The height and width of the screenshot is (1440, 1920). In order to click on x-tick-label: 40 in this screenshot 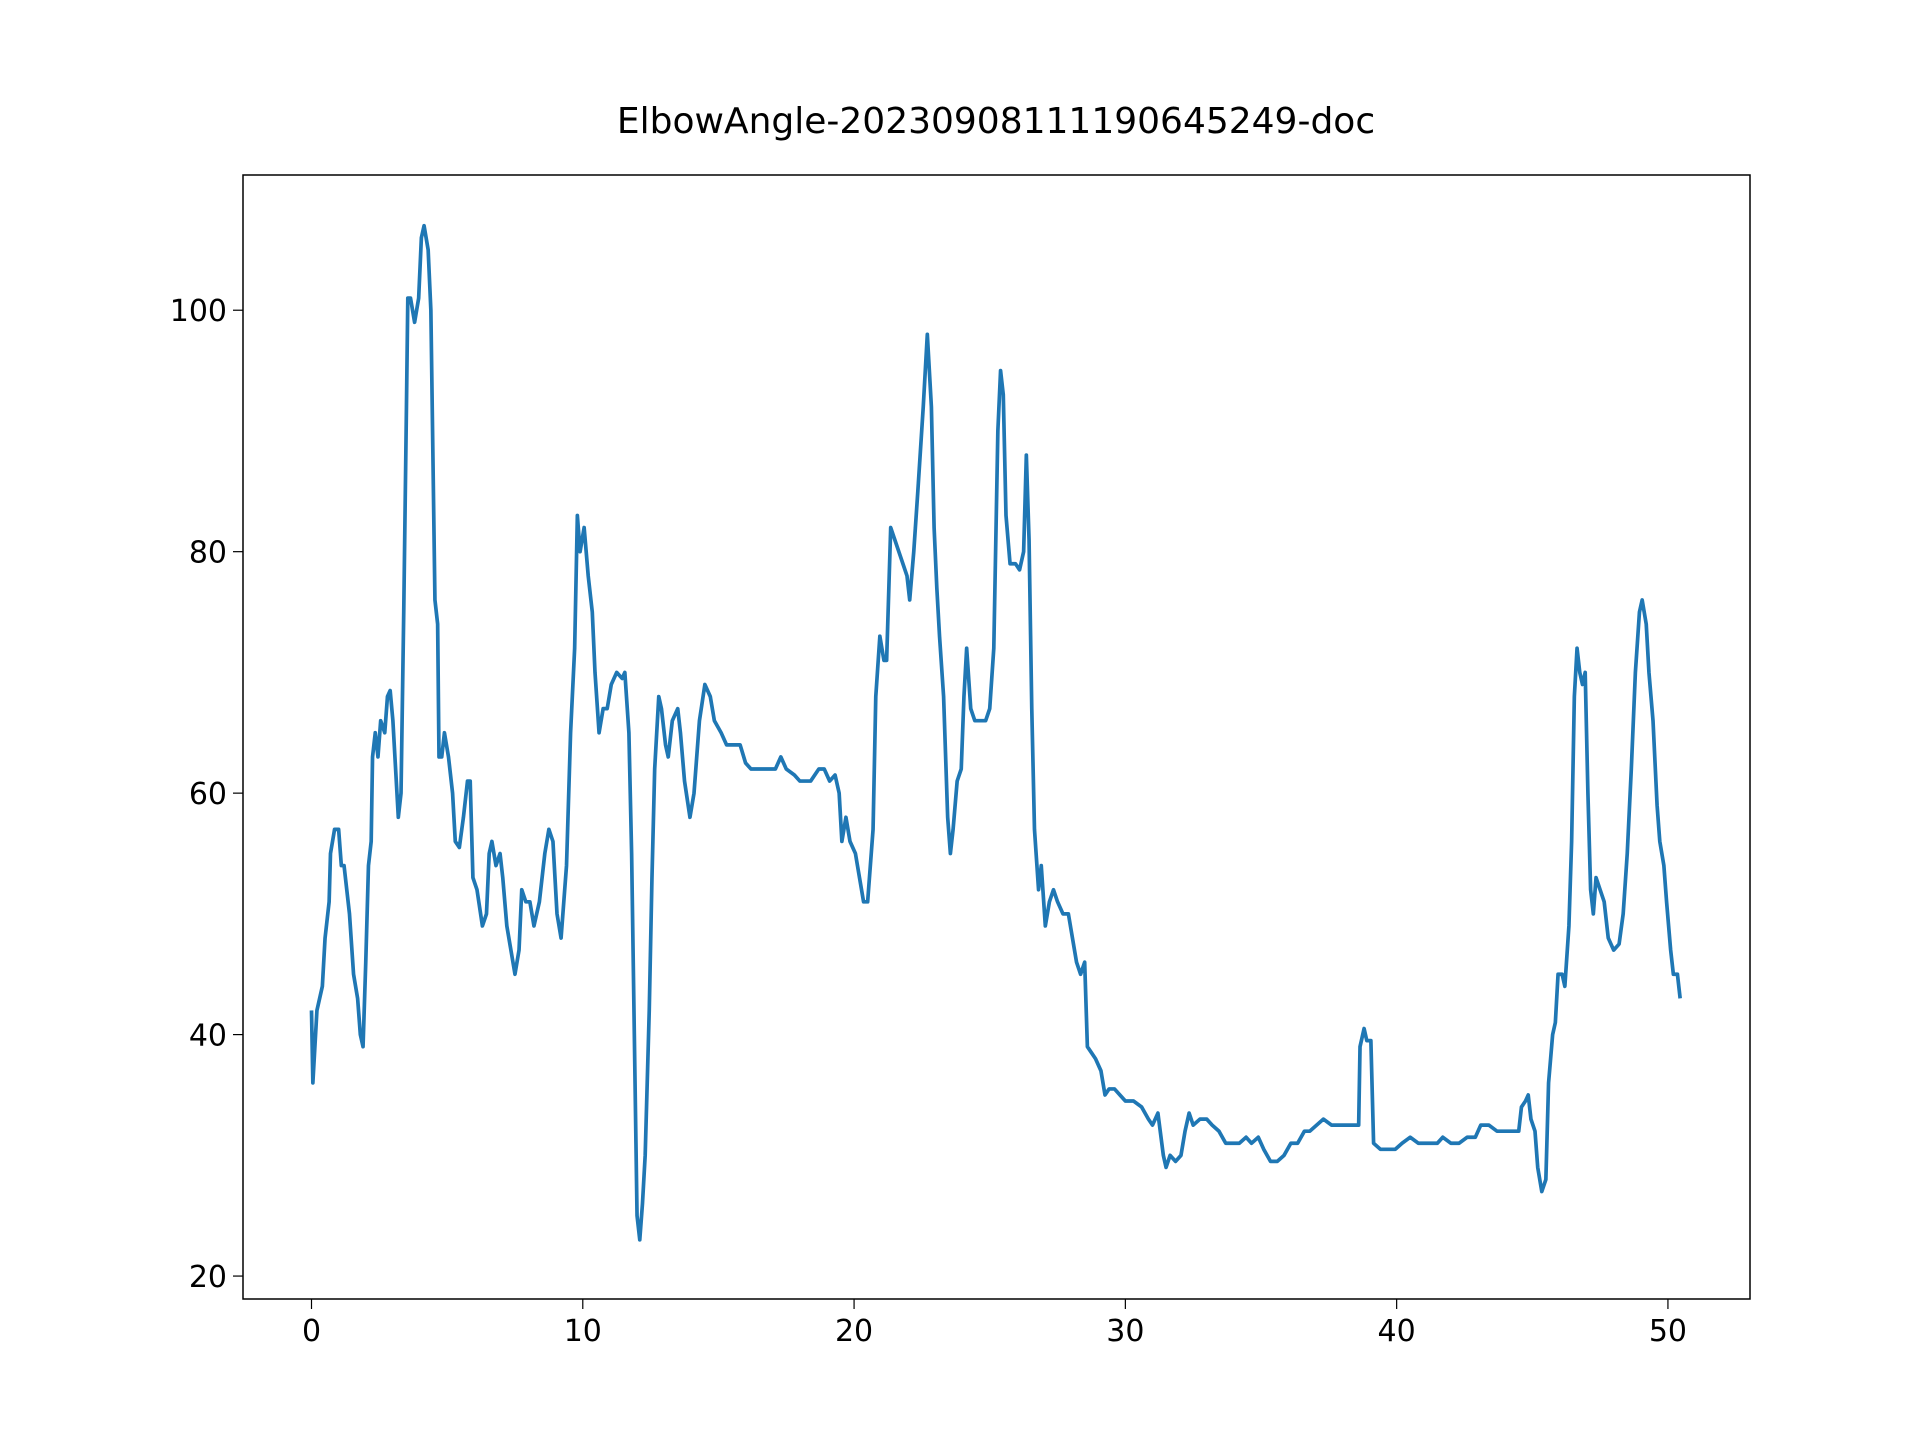, I will do `click(1397, 1331)`.